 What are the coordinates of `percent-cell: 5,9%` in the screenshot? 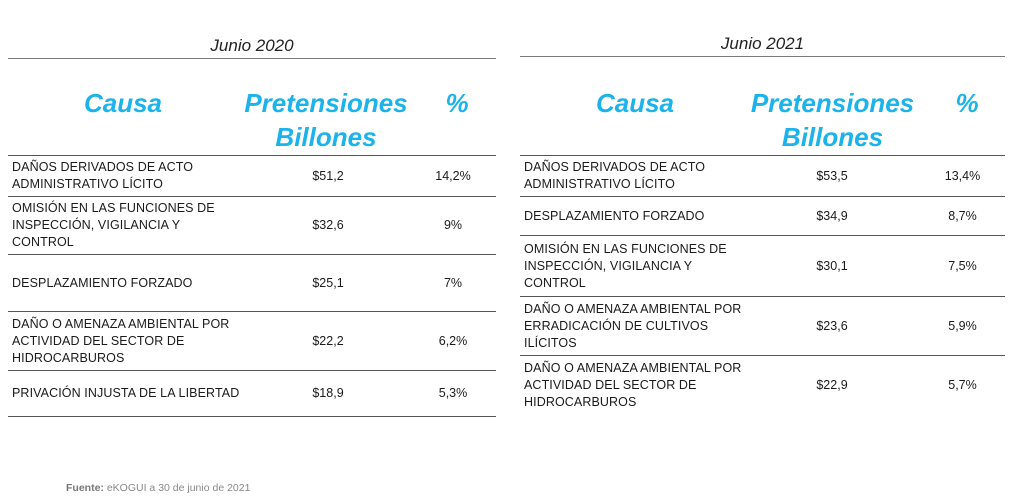 It's located at (962, 325).